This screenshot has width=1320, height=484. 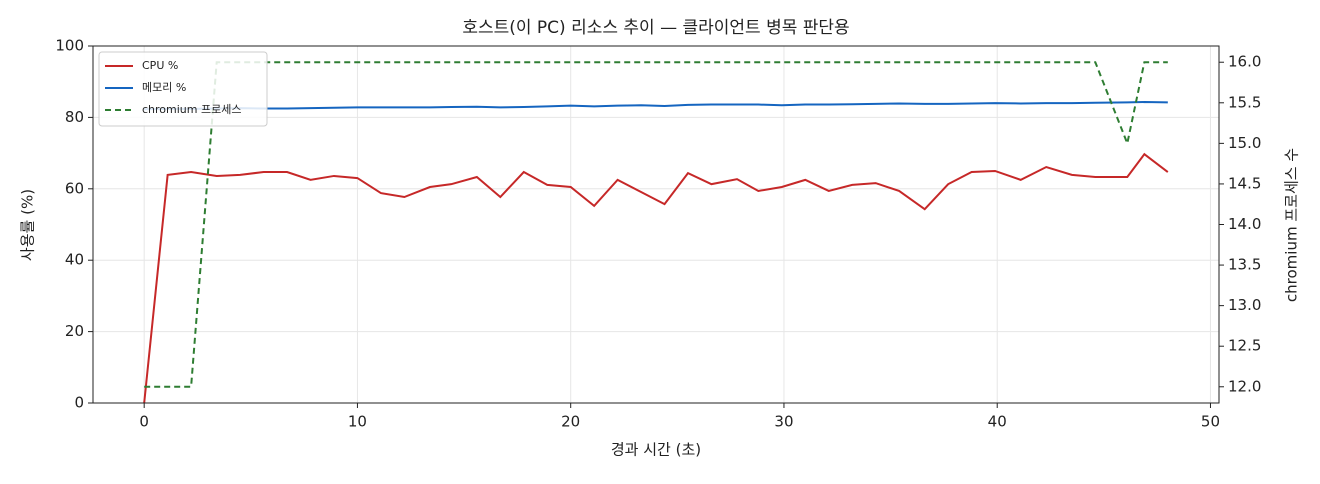 I want to click on y2-tick-label: 13.0, so click(x=1244, y=305).